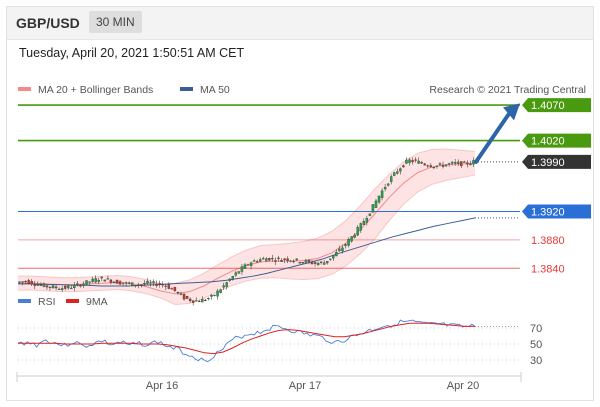 The width and height of the screenshot is (600, 407). What do you see at coordinates (536, 345) in the screenshot?
I see `rsi-tick-1: 50` at bounding box center [536, 345].